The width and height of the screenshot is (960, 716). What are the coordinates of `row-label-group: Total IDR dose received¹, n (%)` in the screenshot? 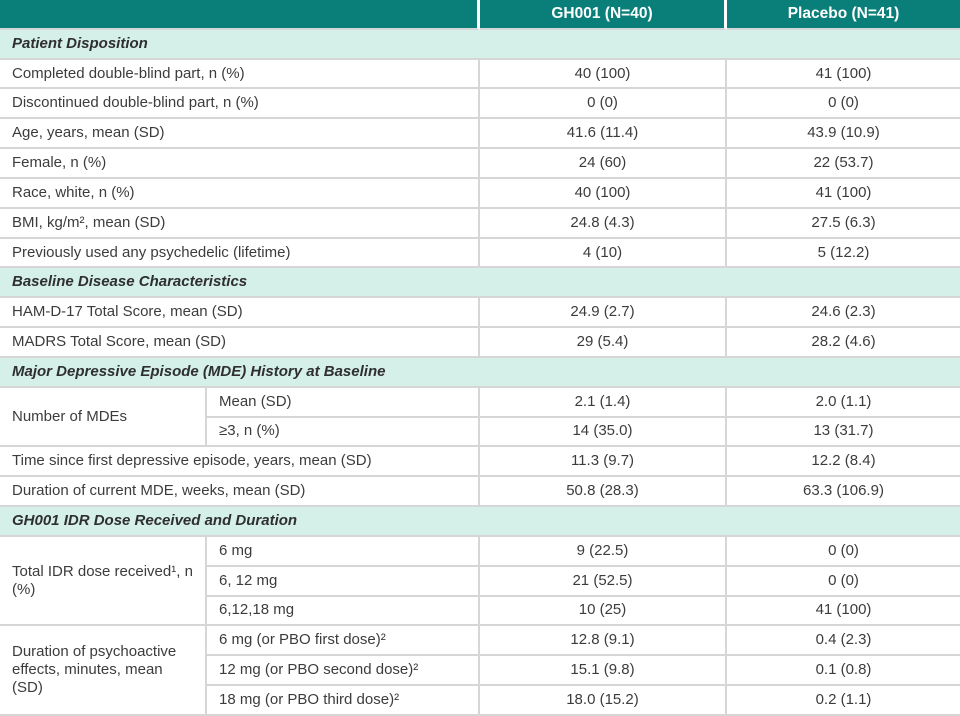 It's located at (103, 581).